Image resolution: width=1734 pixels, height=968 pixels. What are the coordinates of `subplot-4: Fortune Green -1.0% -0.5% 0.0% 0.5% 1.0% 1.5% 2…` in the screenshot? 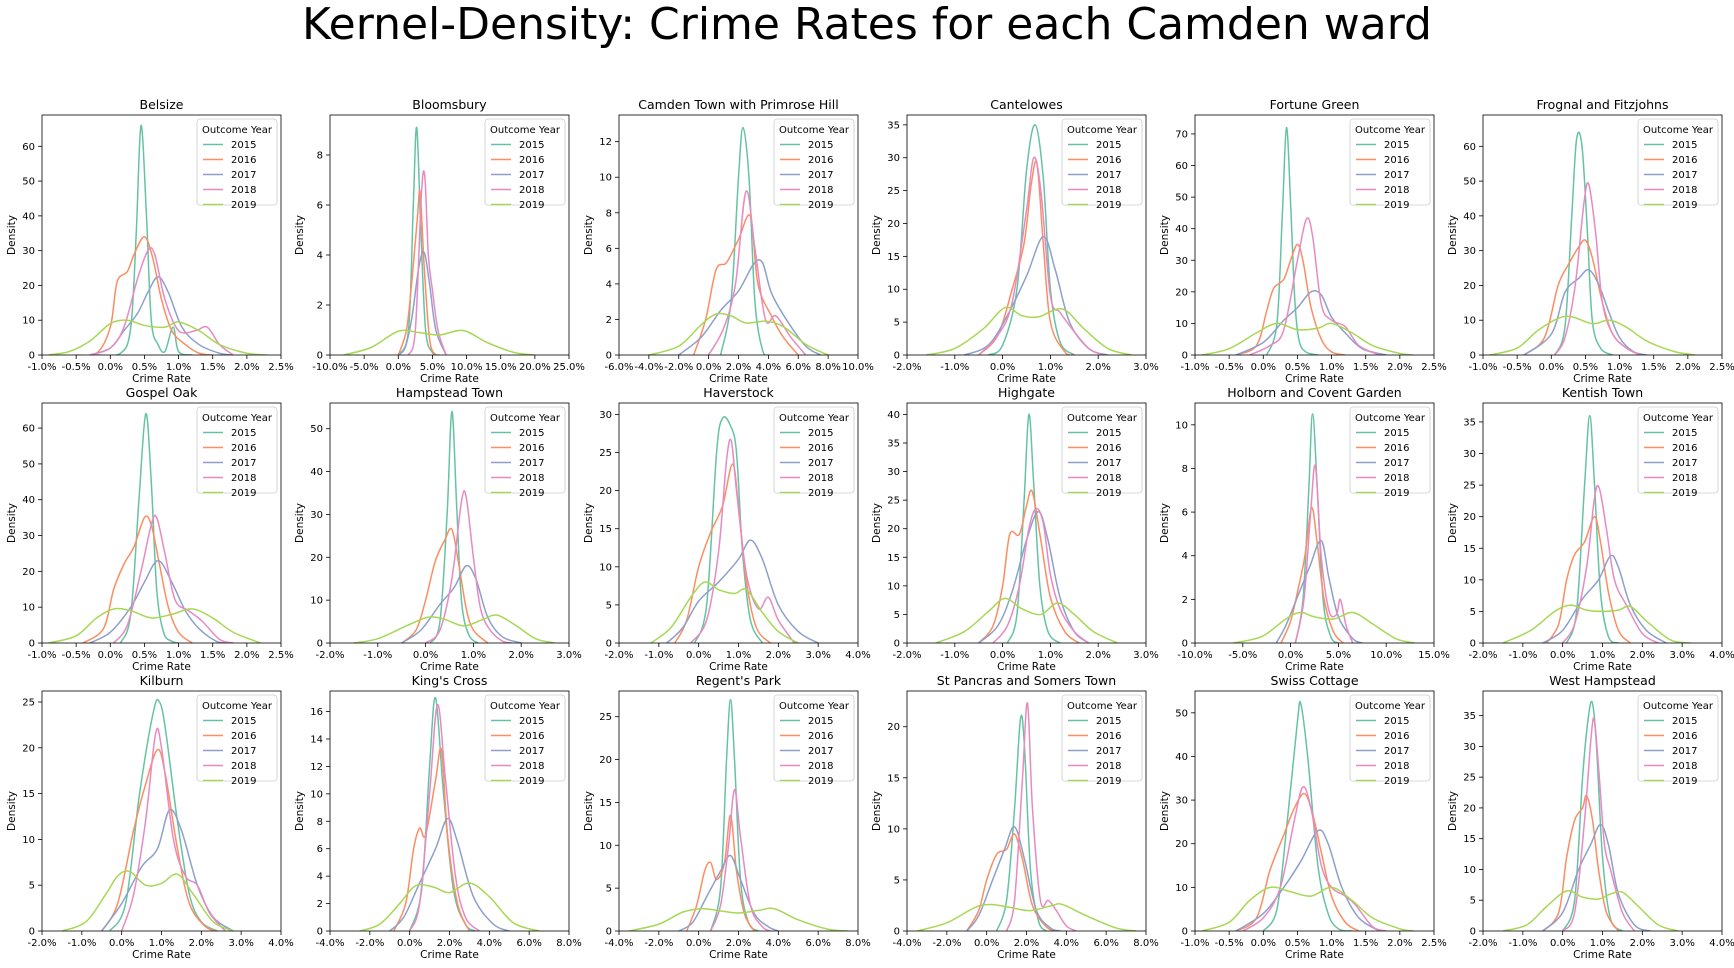 It's located at (1303, 241).